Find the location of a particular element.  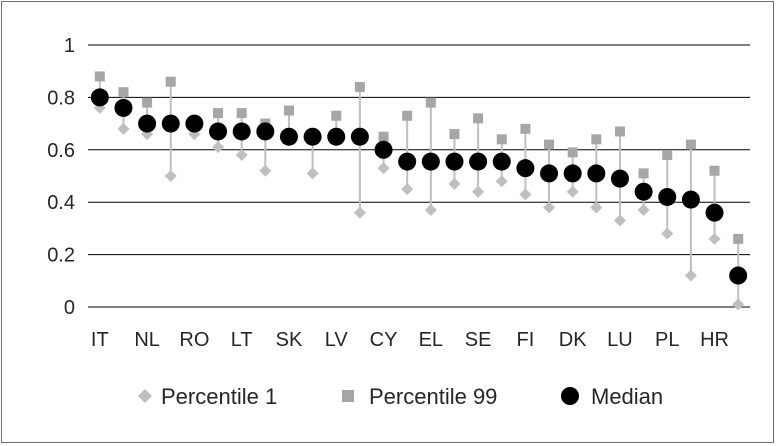

x-tick-label: RO is located at coordinates (194, 340).